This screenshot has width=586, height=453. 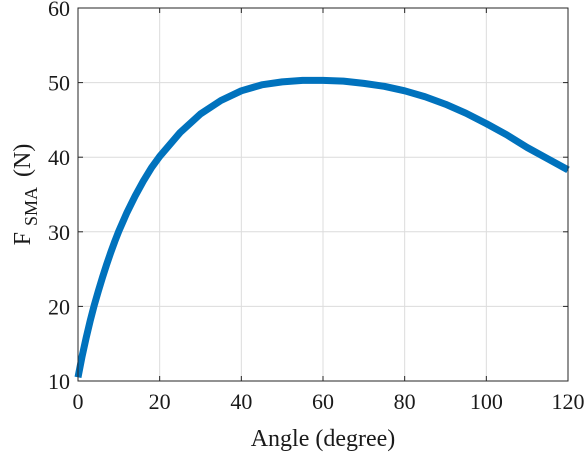 I want to click on x-tick-label: 80, so click(x=405, y=401).